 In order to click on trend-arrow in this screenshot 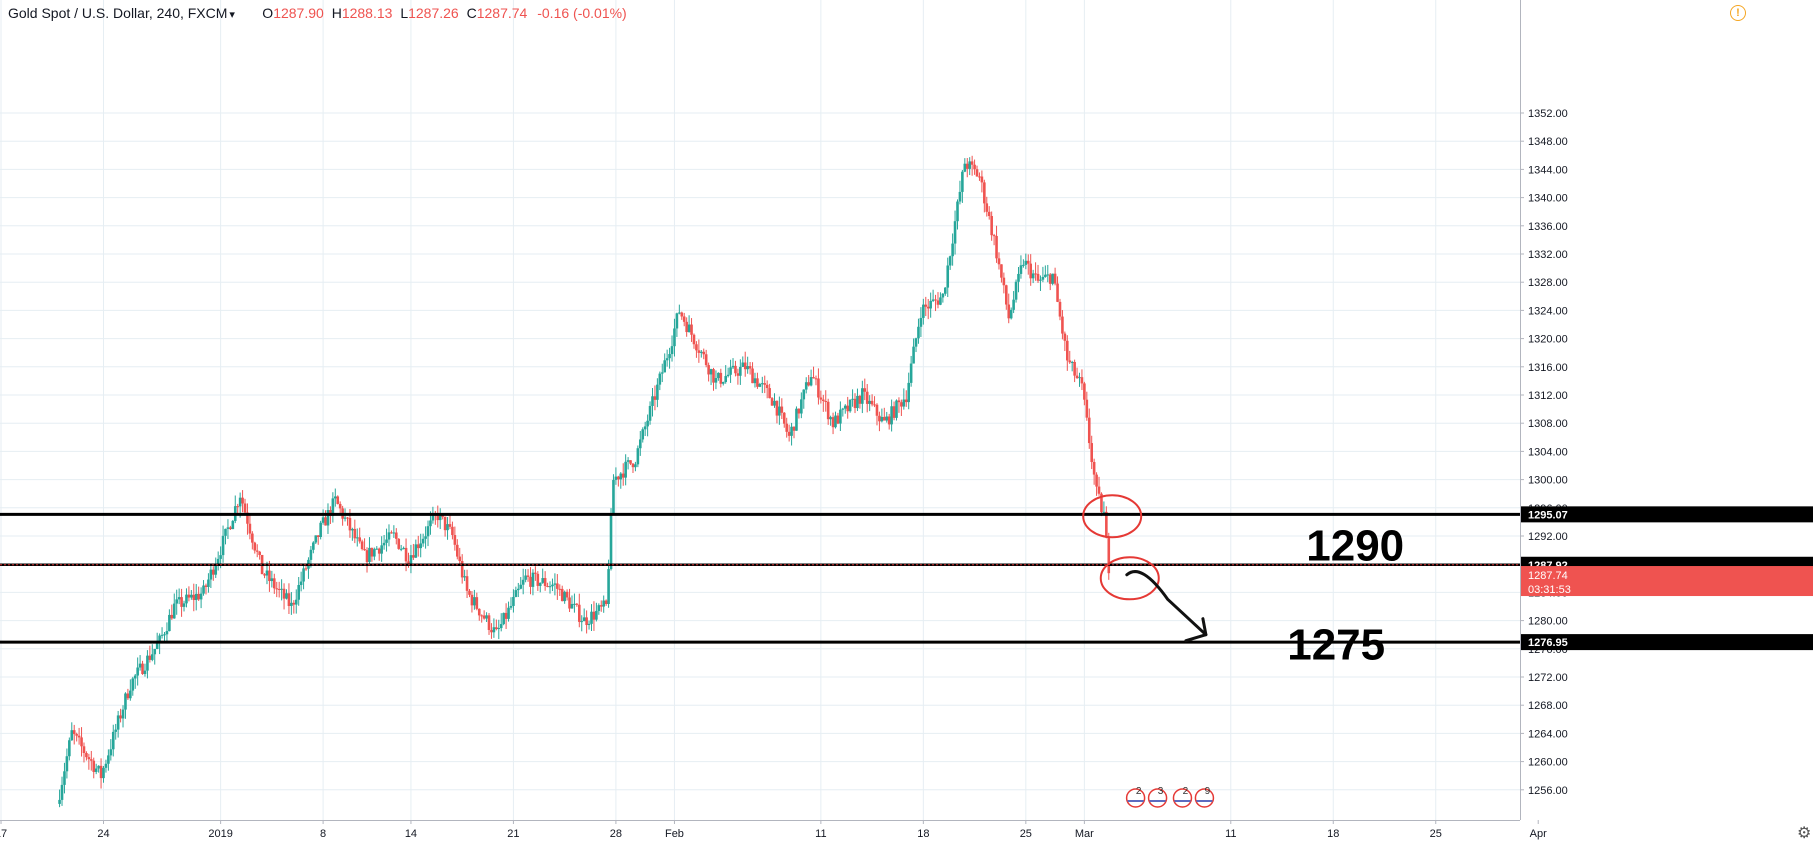, I will do `click(1166, 603)`.